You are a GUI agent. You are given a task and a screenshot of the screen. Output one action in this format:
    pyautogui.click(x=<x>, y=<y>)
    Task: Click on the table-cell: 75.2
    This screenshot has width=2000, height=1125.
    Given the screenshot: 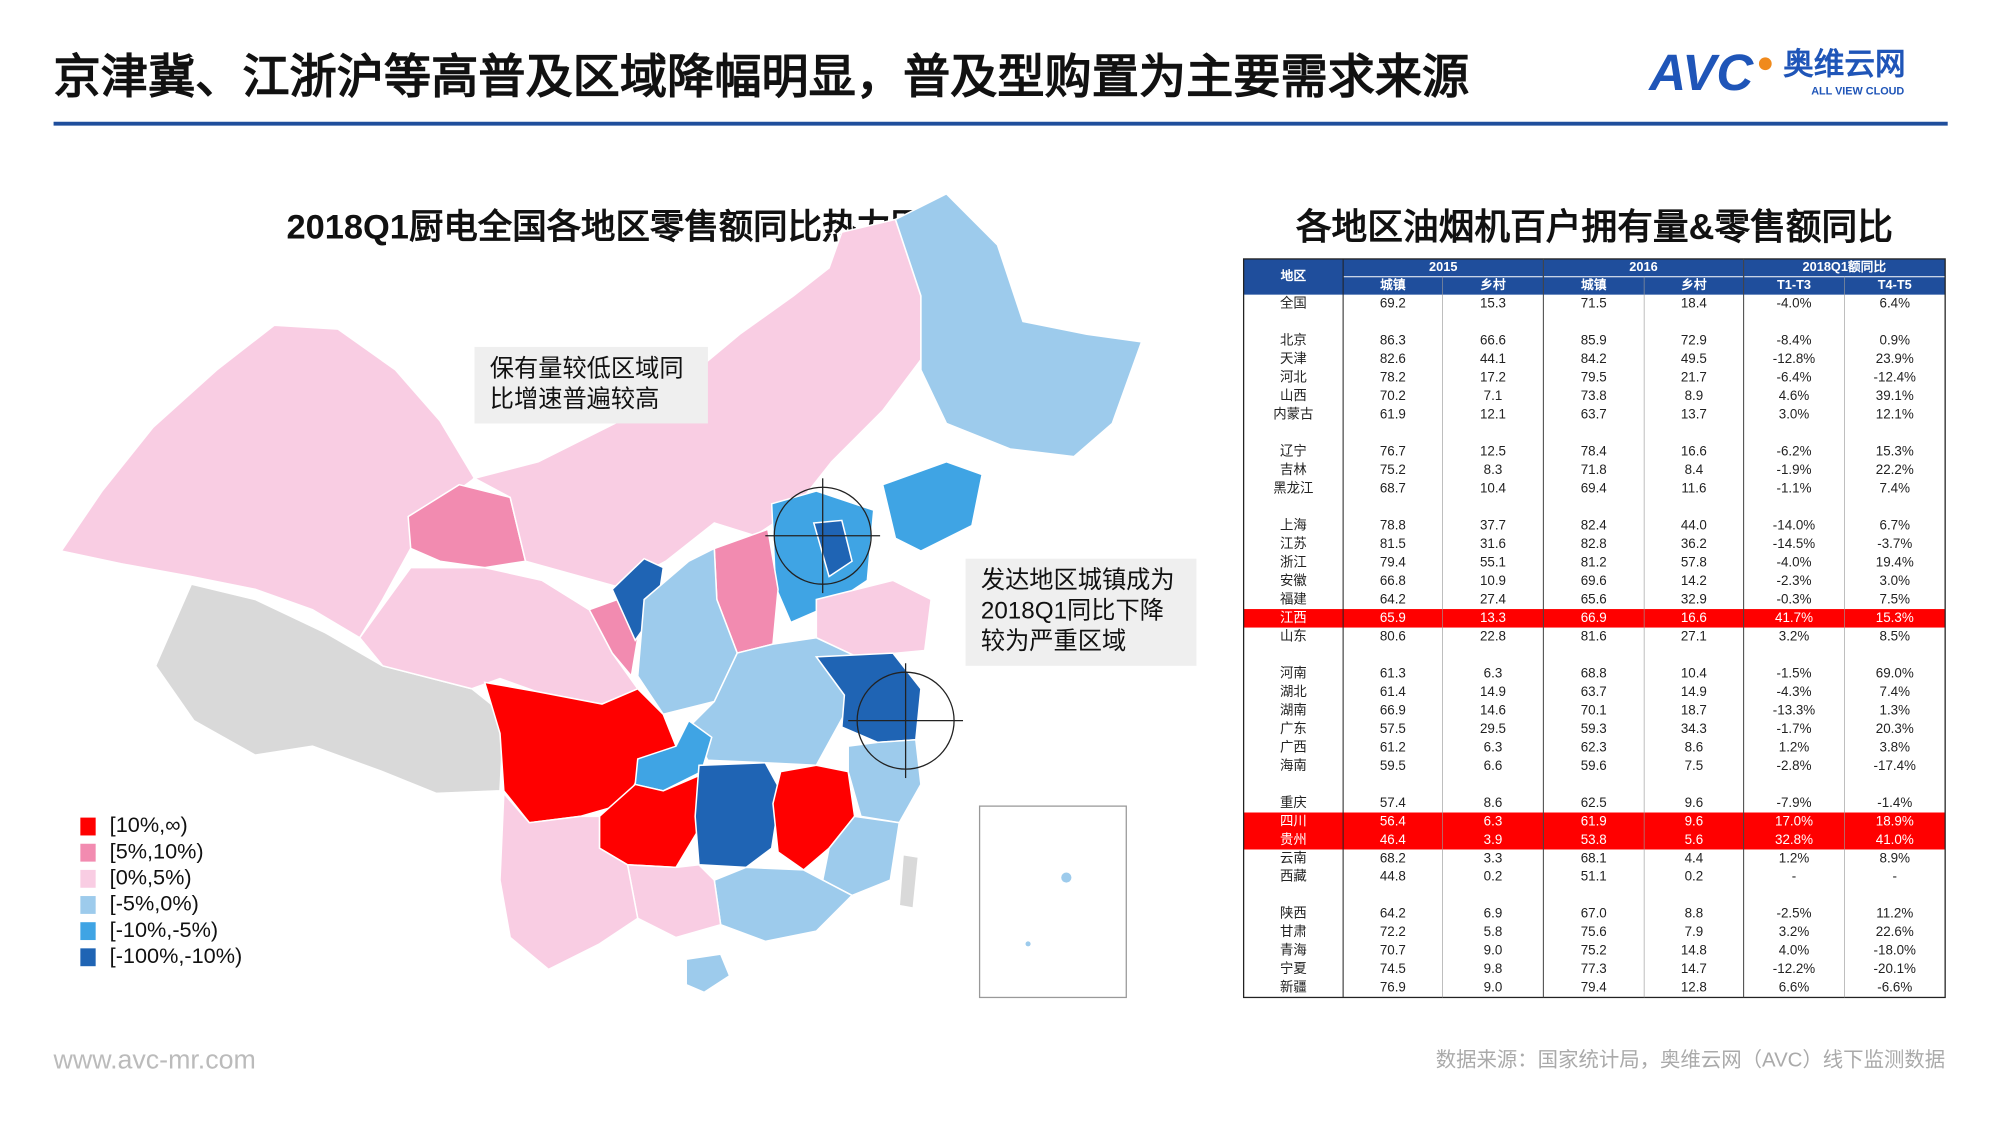 What is the action you would take?
    pyautogui.click(x=1594, y=950)
    